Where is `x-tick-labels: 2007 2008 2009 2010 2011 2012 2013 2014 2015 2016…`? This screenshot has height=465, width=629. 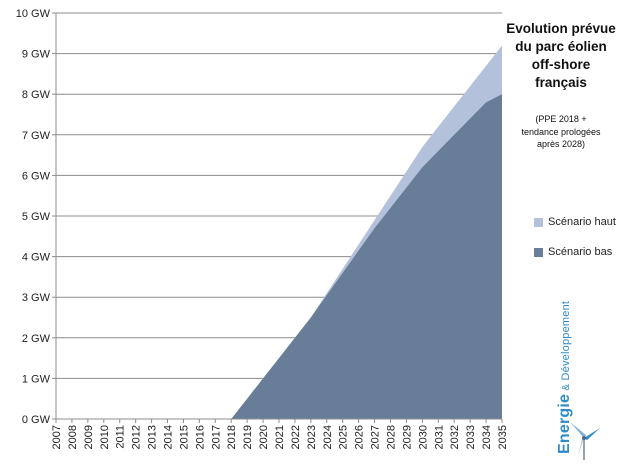
x-tick-labels: 2007 2008 2009 2010 2011 2012 2013 2014 2015 2016… is located at coordinates (280, 437).